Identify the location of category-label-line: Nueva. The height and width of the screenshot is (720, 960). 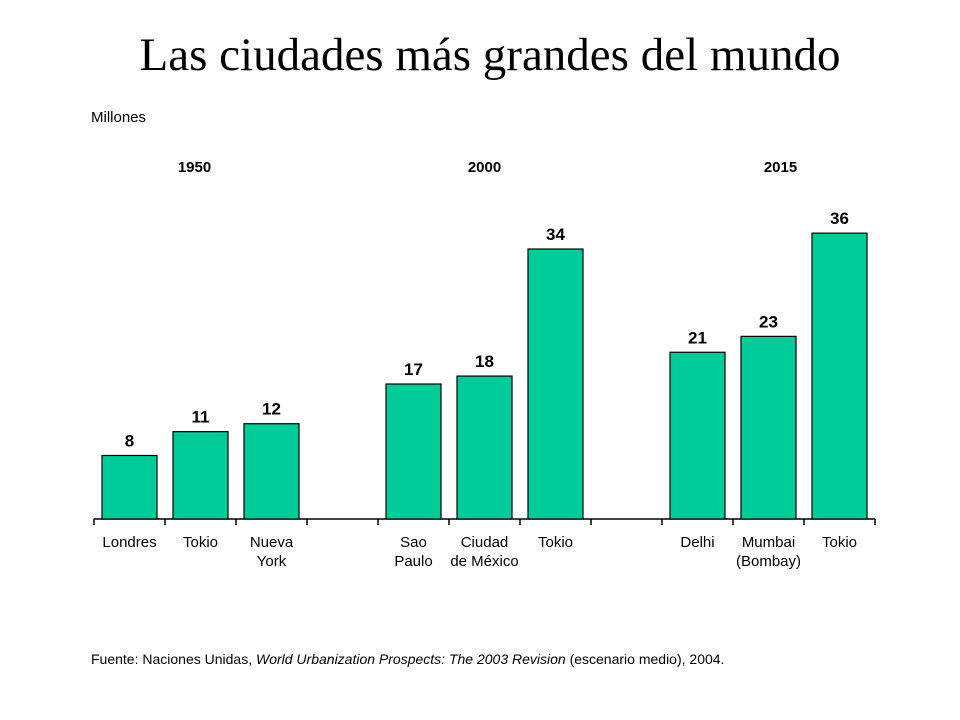
(272, 542).